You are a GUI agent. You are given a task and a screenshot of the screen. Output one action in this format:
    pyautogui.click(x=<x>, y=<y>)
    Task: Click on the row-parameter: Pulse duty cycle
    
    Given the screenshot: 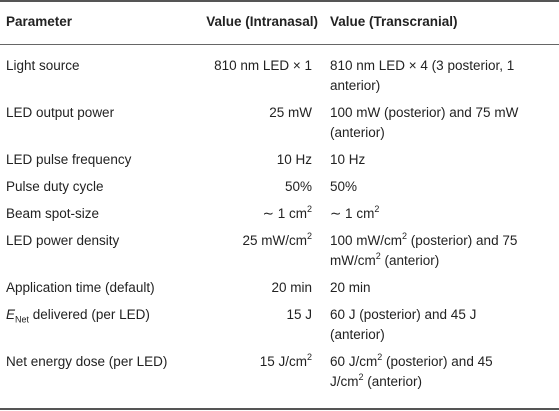 What is the action you would take?
    pyautogui.click(x=55, y=186)
    